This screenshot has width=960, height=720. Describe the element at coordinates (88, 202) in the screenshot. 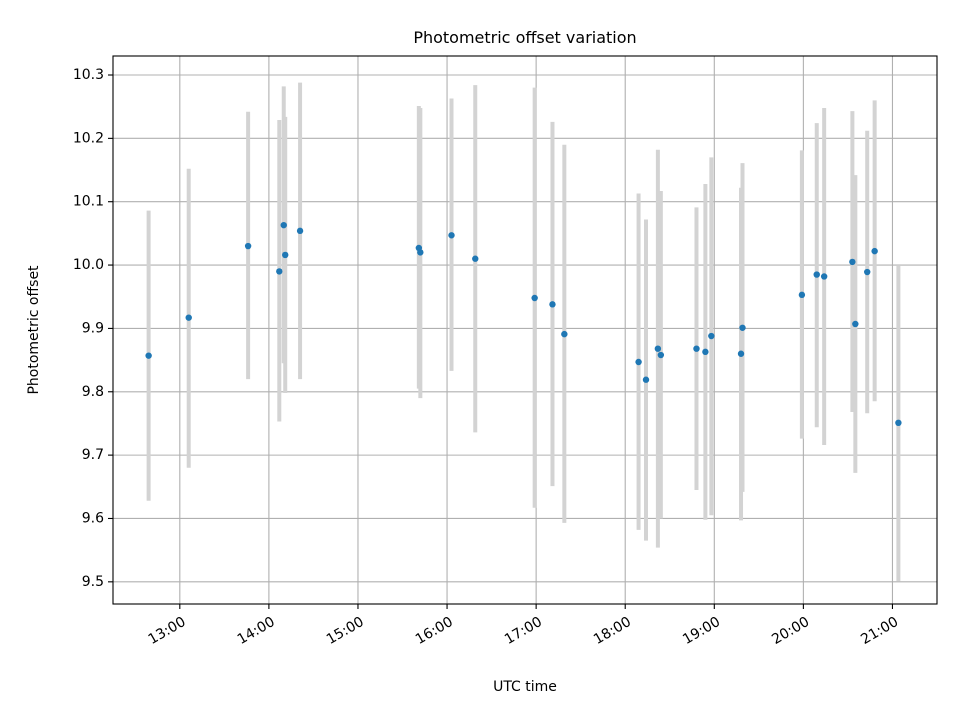

I see `y-tick-label: 10.1` at that location.